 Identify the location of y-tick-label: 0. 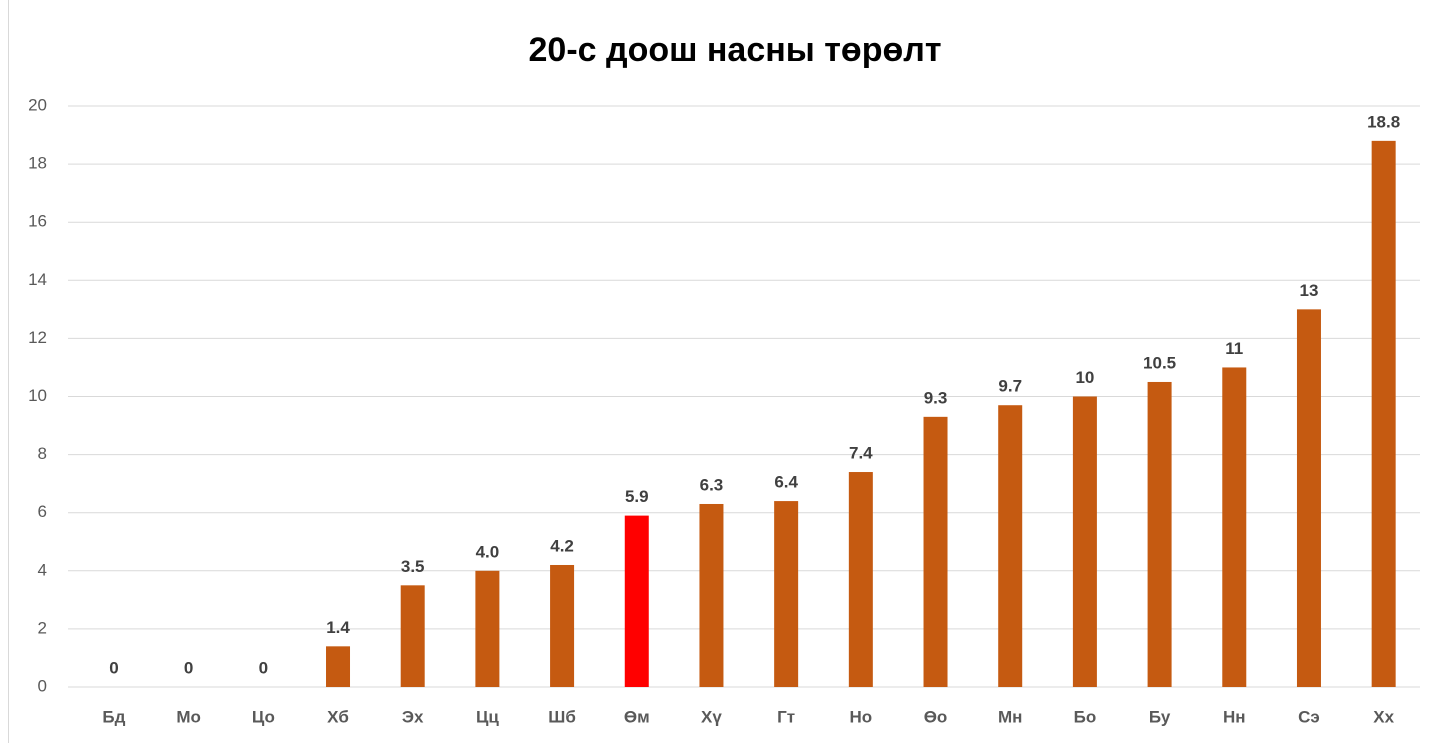
(42, 685).